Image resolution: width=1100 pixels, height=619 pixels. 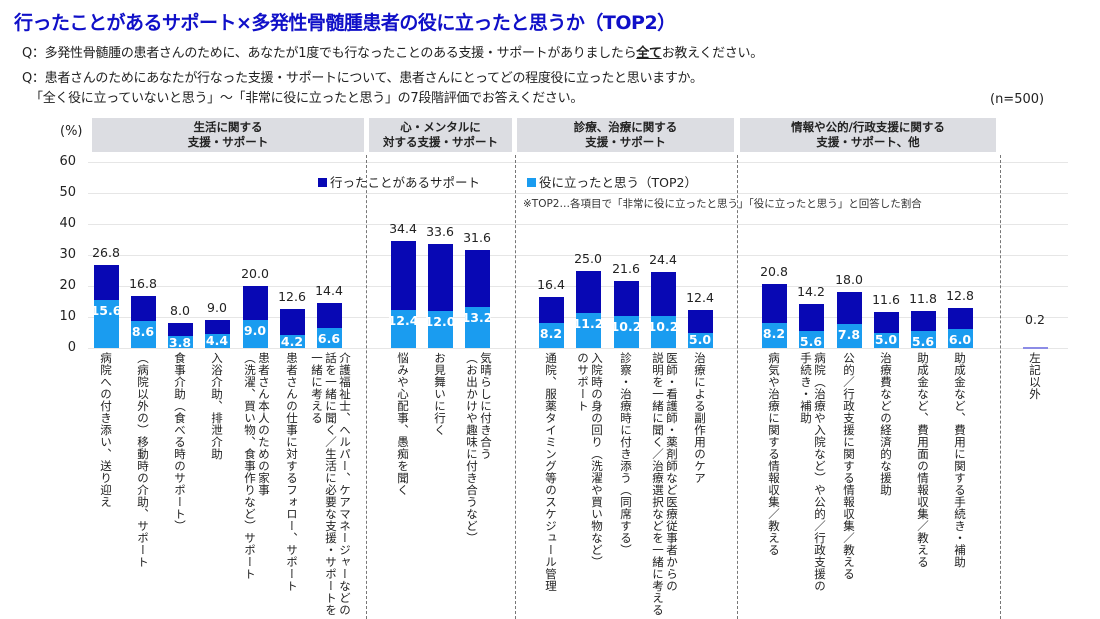 I want to click on value-label-done: 21.6, so click(x=626, y=269).